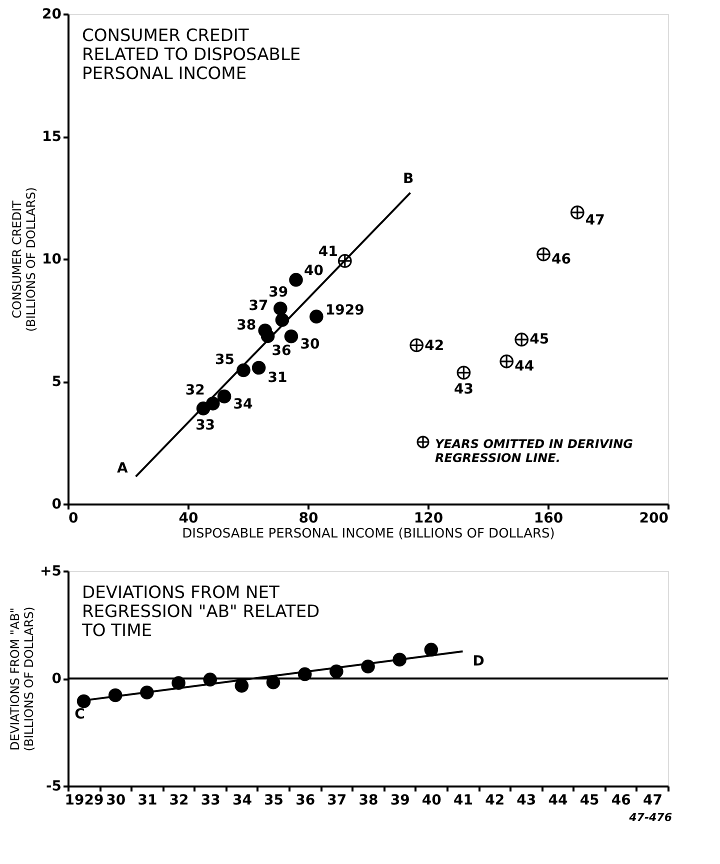 The height and width of the screenshot is (864, 720). Describe the element at coordinates (278, 378) in the screenshot. I see `annotation: 31` at that location.